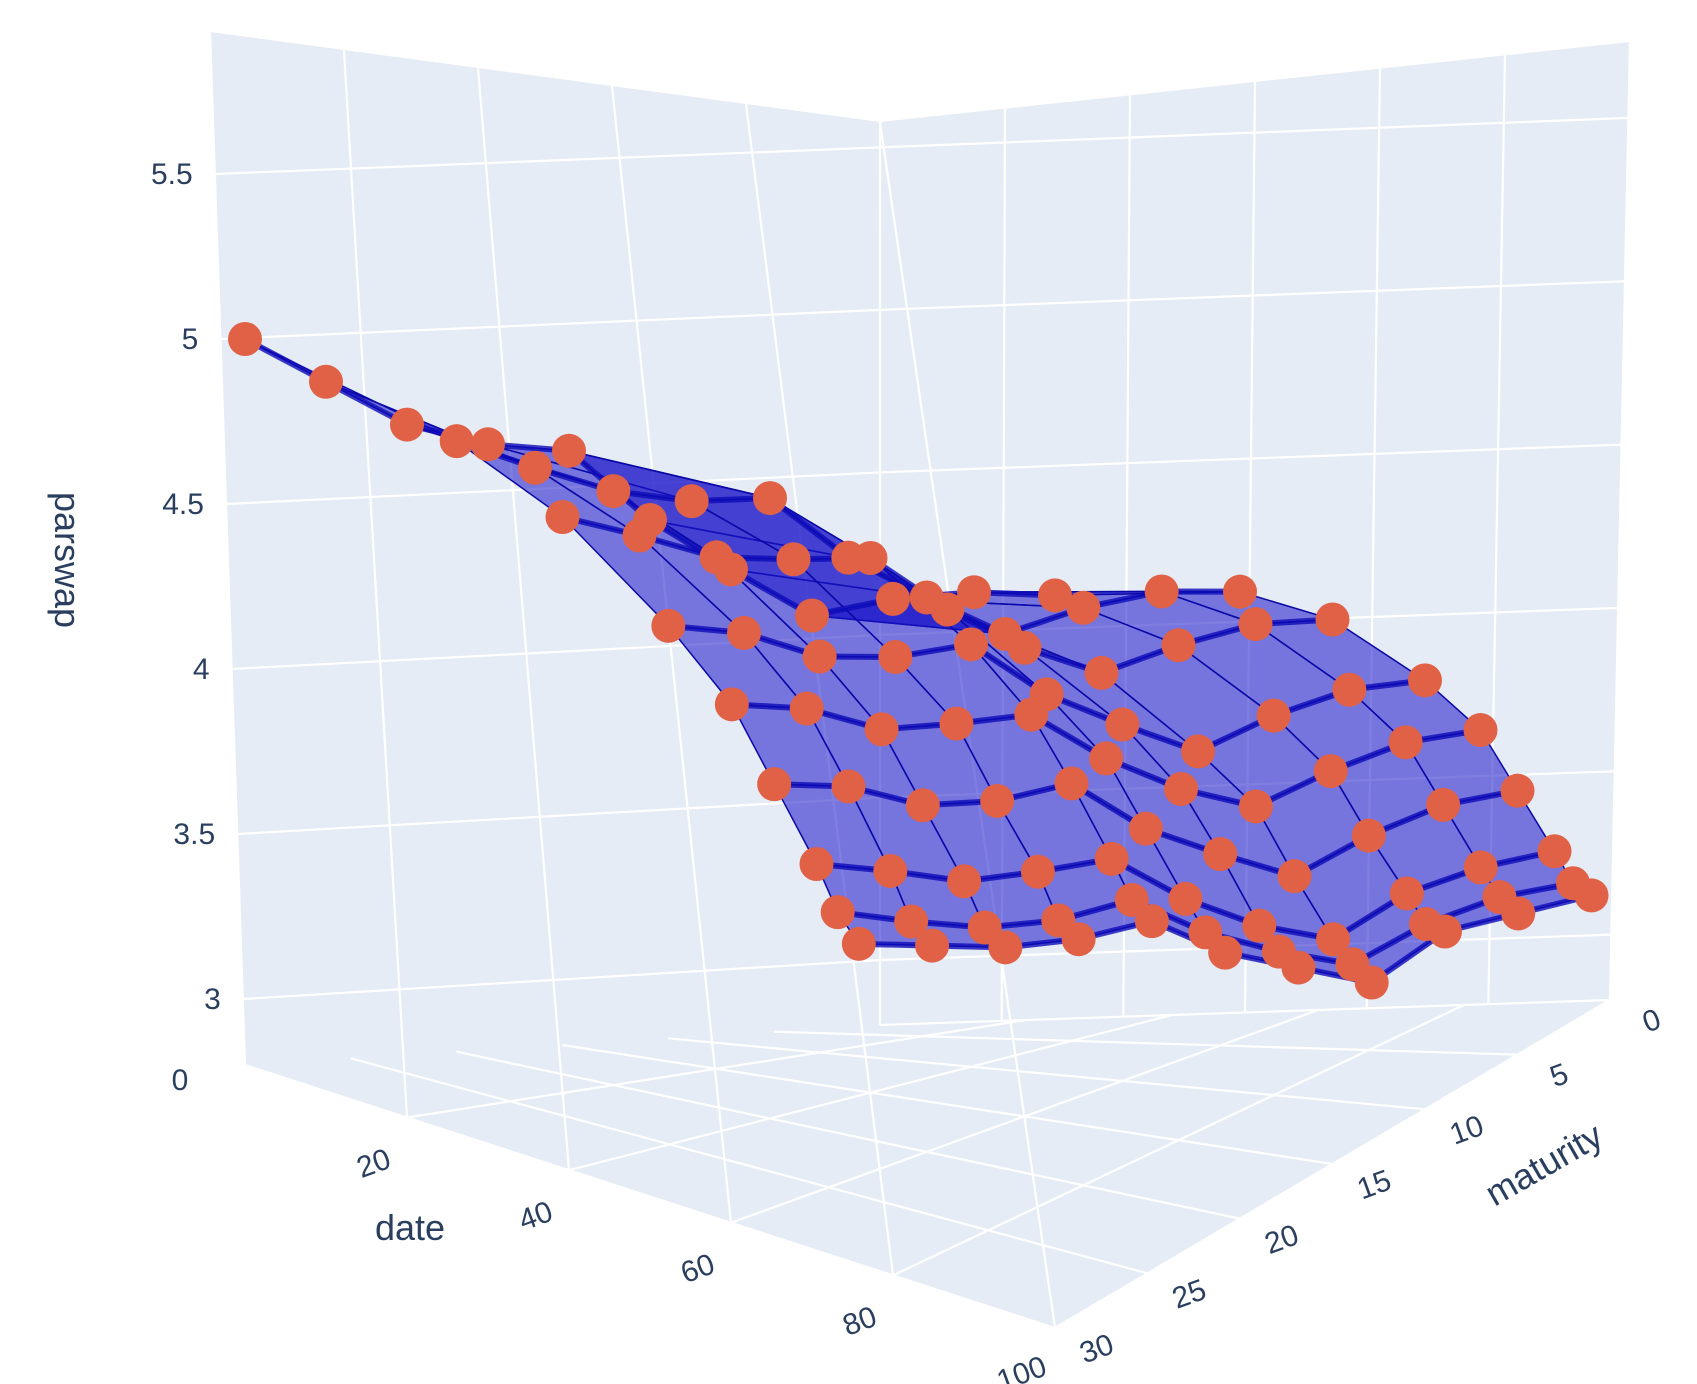 This screenshot has height=1384, width=1697. I want to click on z-tick-label: 3.5, so click(194, 834).